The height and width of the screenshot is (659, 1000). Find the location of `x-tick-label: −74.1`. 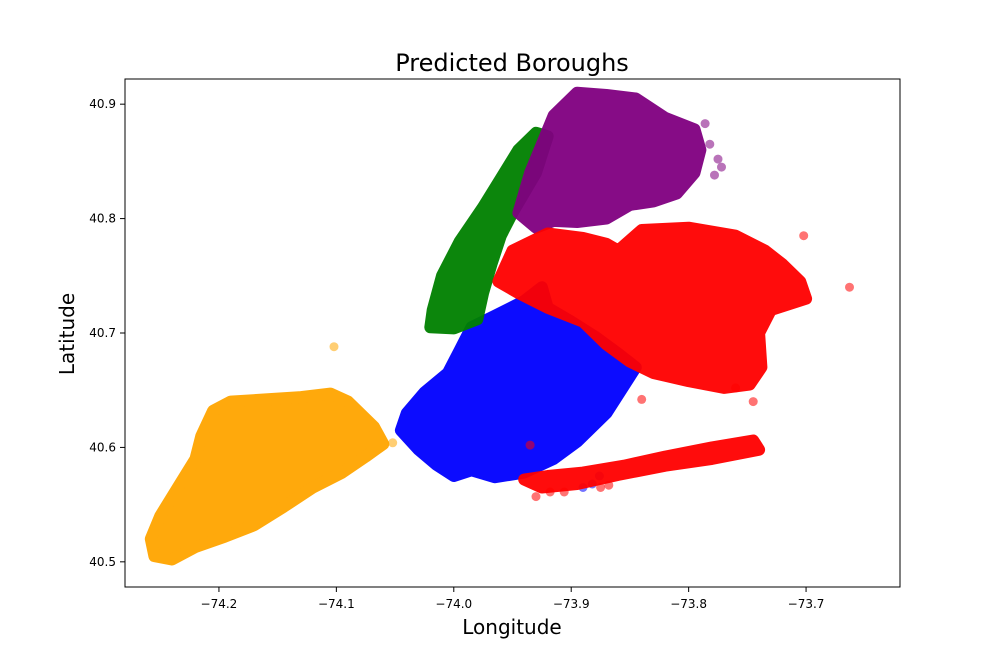

x-tick-label: −74.1 is located at coordinates (336, 604).